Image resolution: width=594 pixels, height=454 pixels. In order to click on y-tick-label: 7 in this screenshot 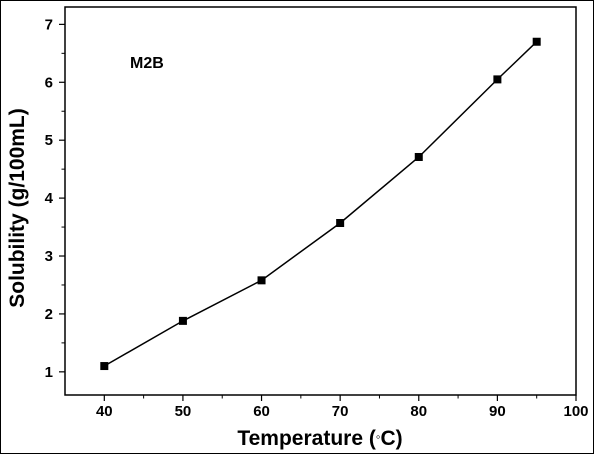, I will do `click(49, 24)`.